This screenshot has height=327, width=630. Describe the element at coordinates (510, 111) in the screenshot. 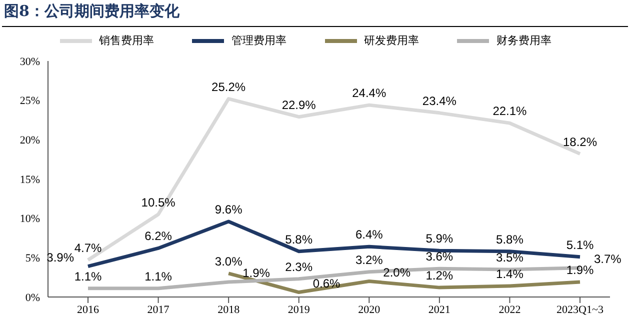

I see `data-label: 22.1%` at that location.